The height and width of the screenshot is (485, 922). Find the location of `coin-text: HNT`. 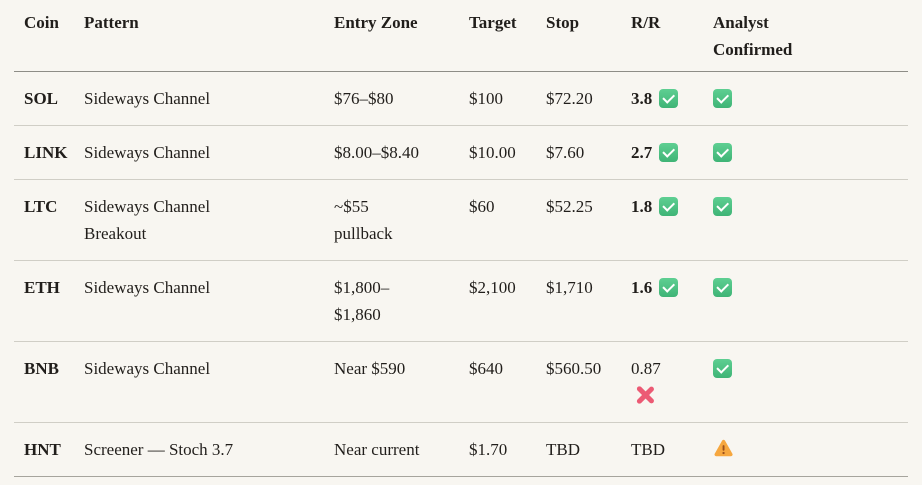

coin-text: HNT is located at coordinates (42, 449).